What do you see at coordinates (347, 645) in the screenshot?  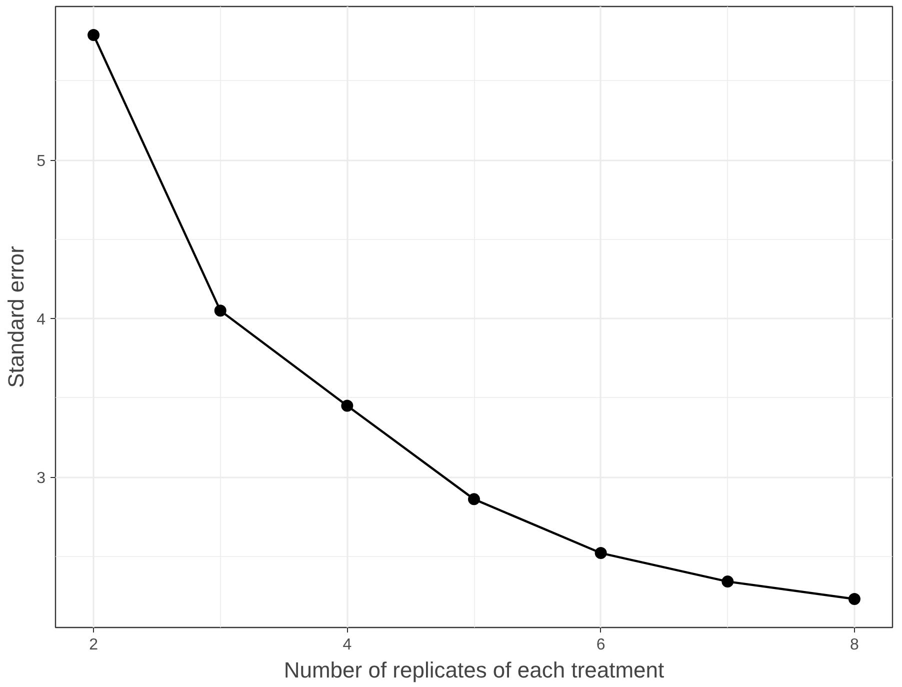 I see `x-tick-label: 4` at bounding box center [347, 645].